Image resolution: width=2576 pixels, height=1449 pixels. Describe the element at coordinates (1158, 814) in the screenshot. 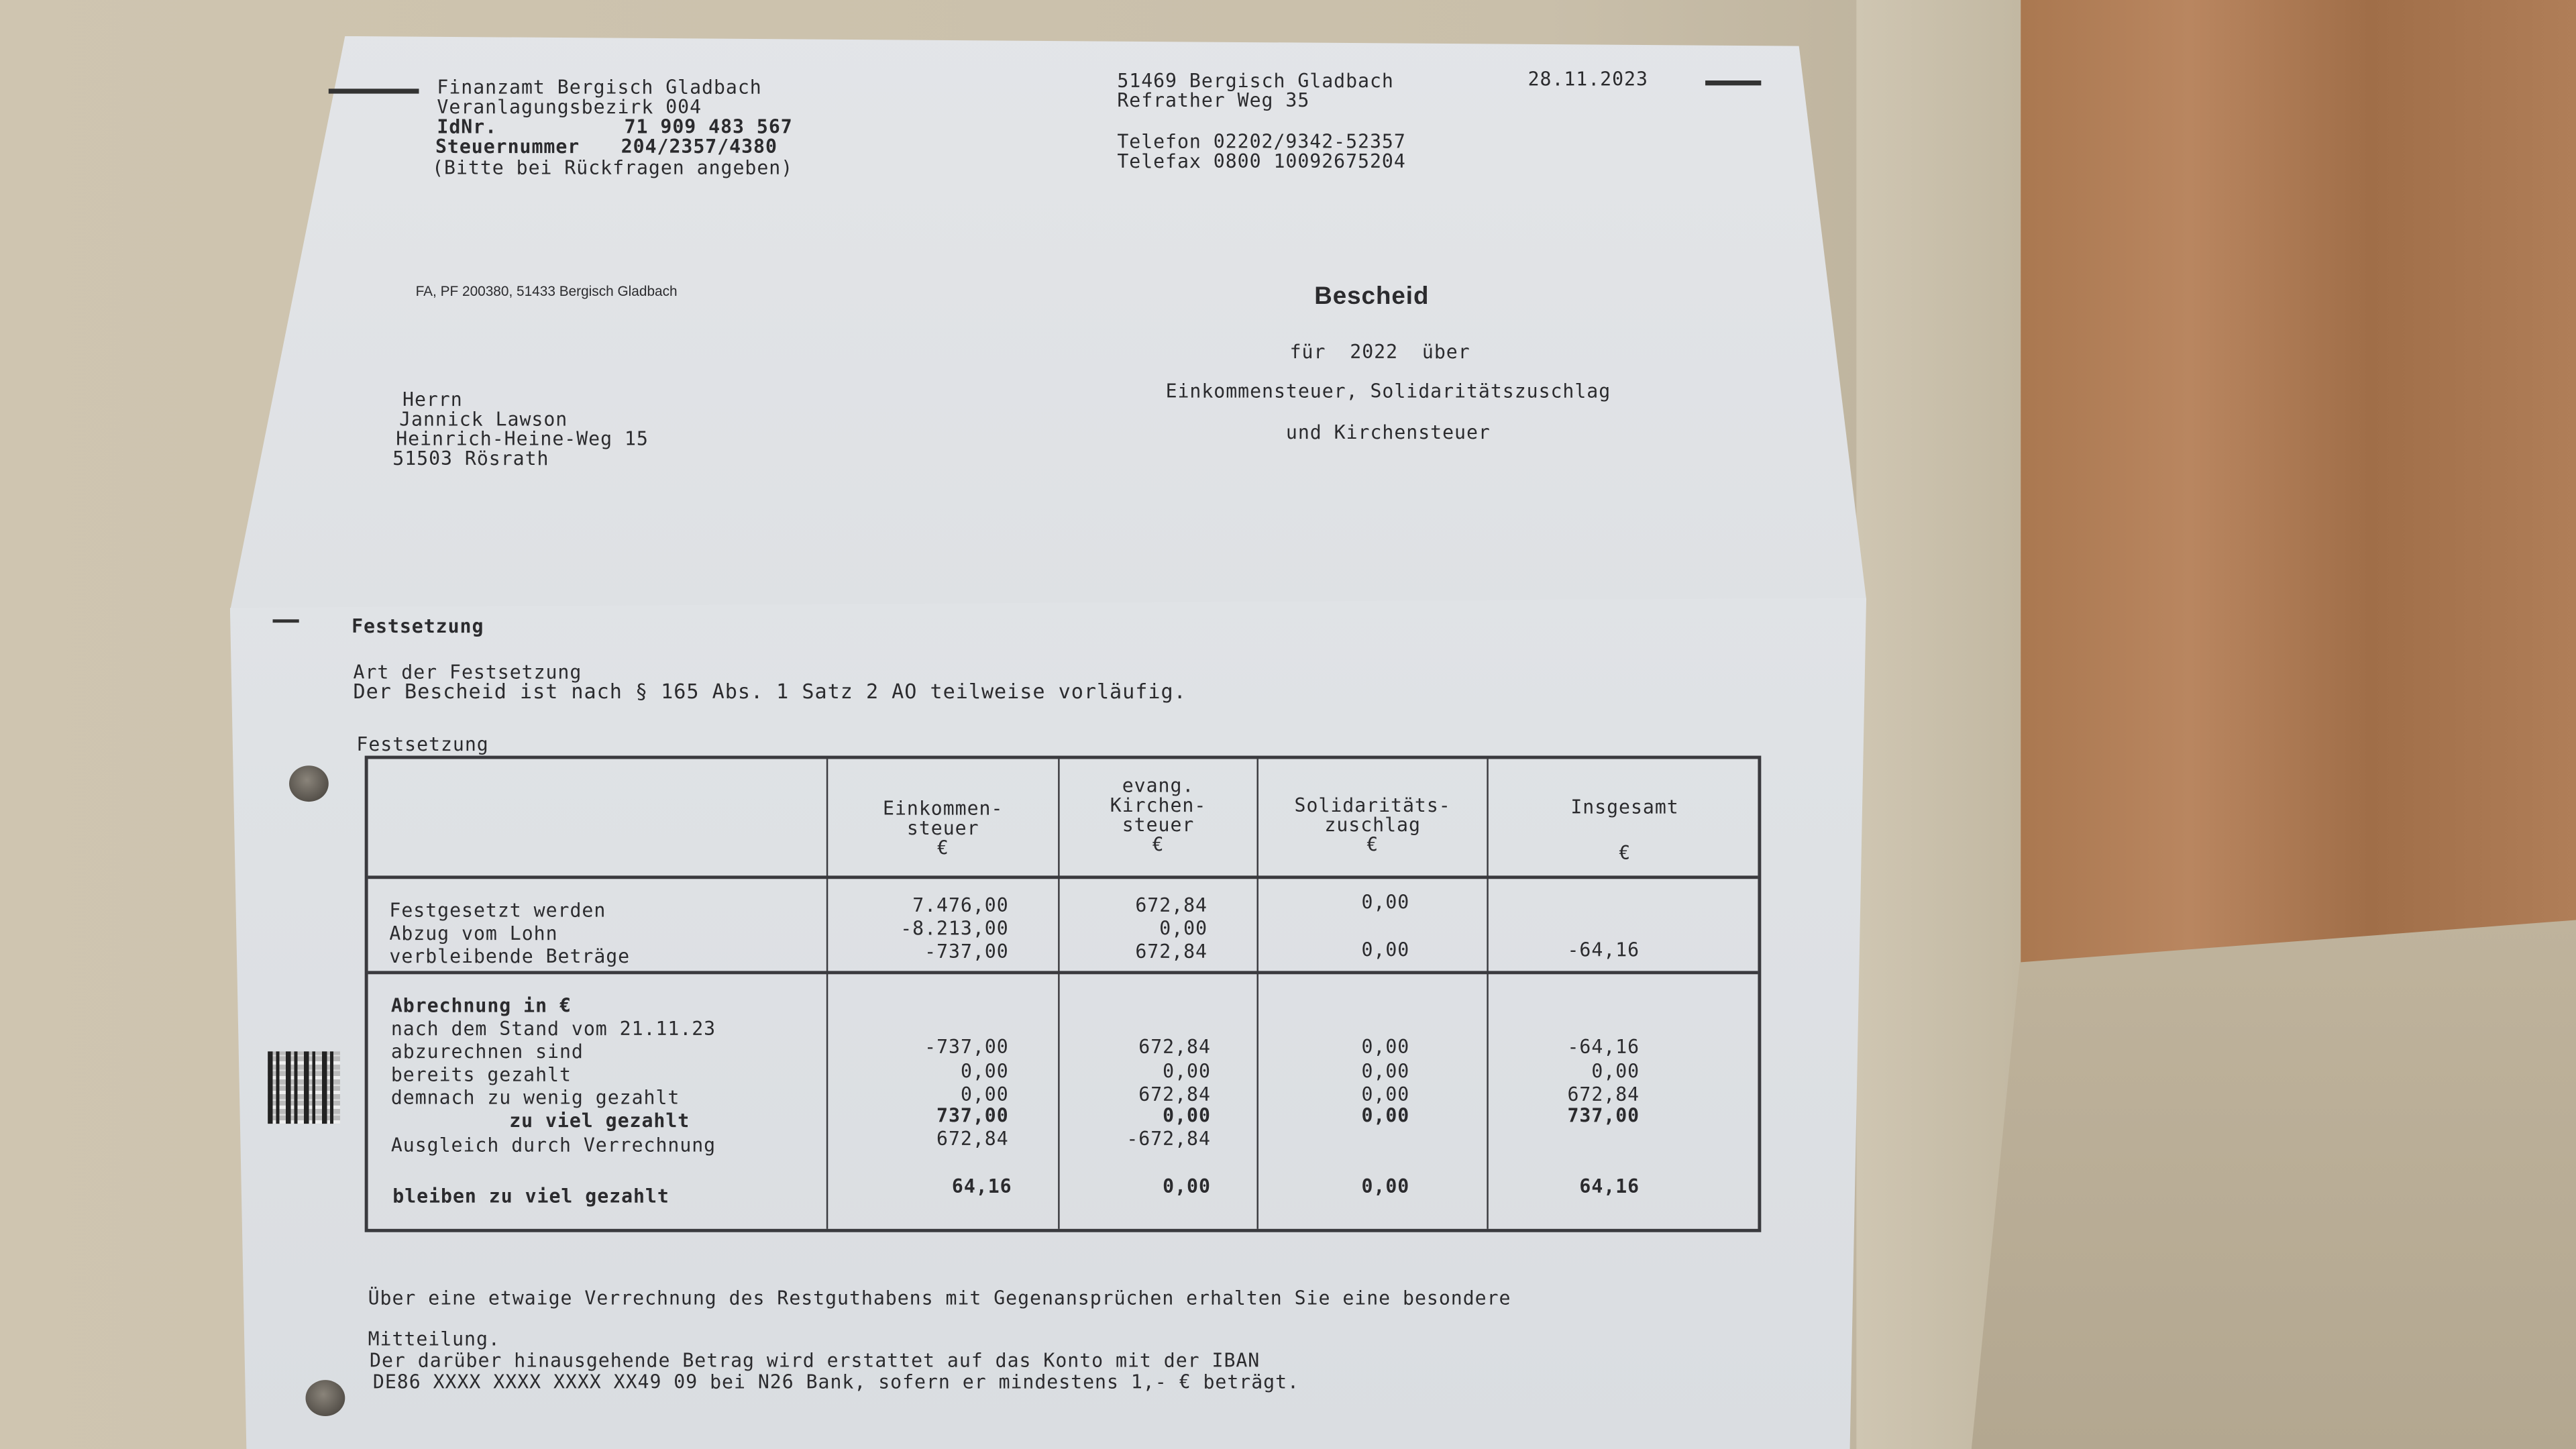

I see `header-kirchensteuer: evang. Kirchen- steuer €` at that location.